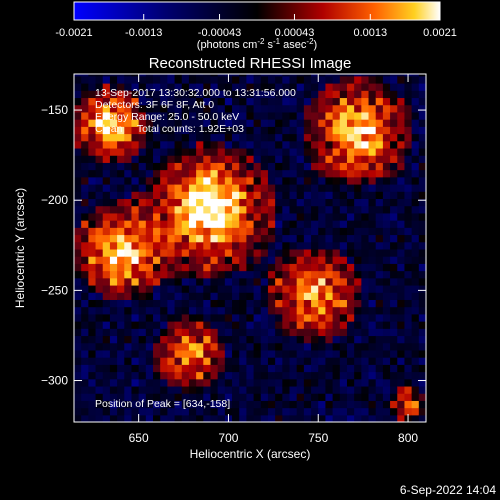 This screenshot has width=500, height=500. Describe the element at coordinates (295, 33) in the screenshot. I see `colorbar-tick-label: 0.00043` at that location.